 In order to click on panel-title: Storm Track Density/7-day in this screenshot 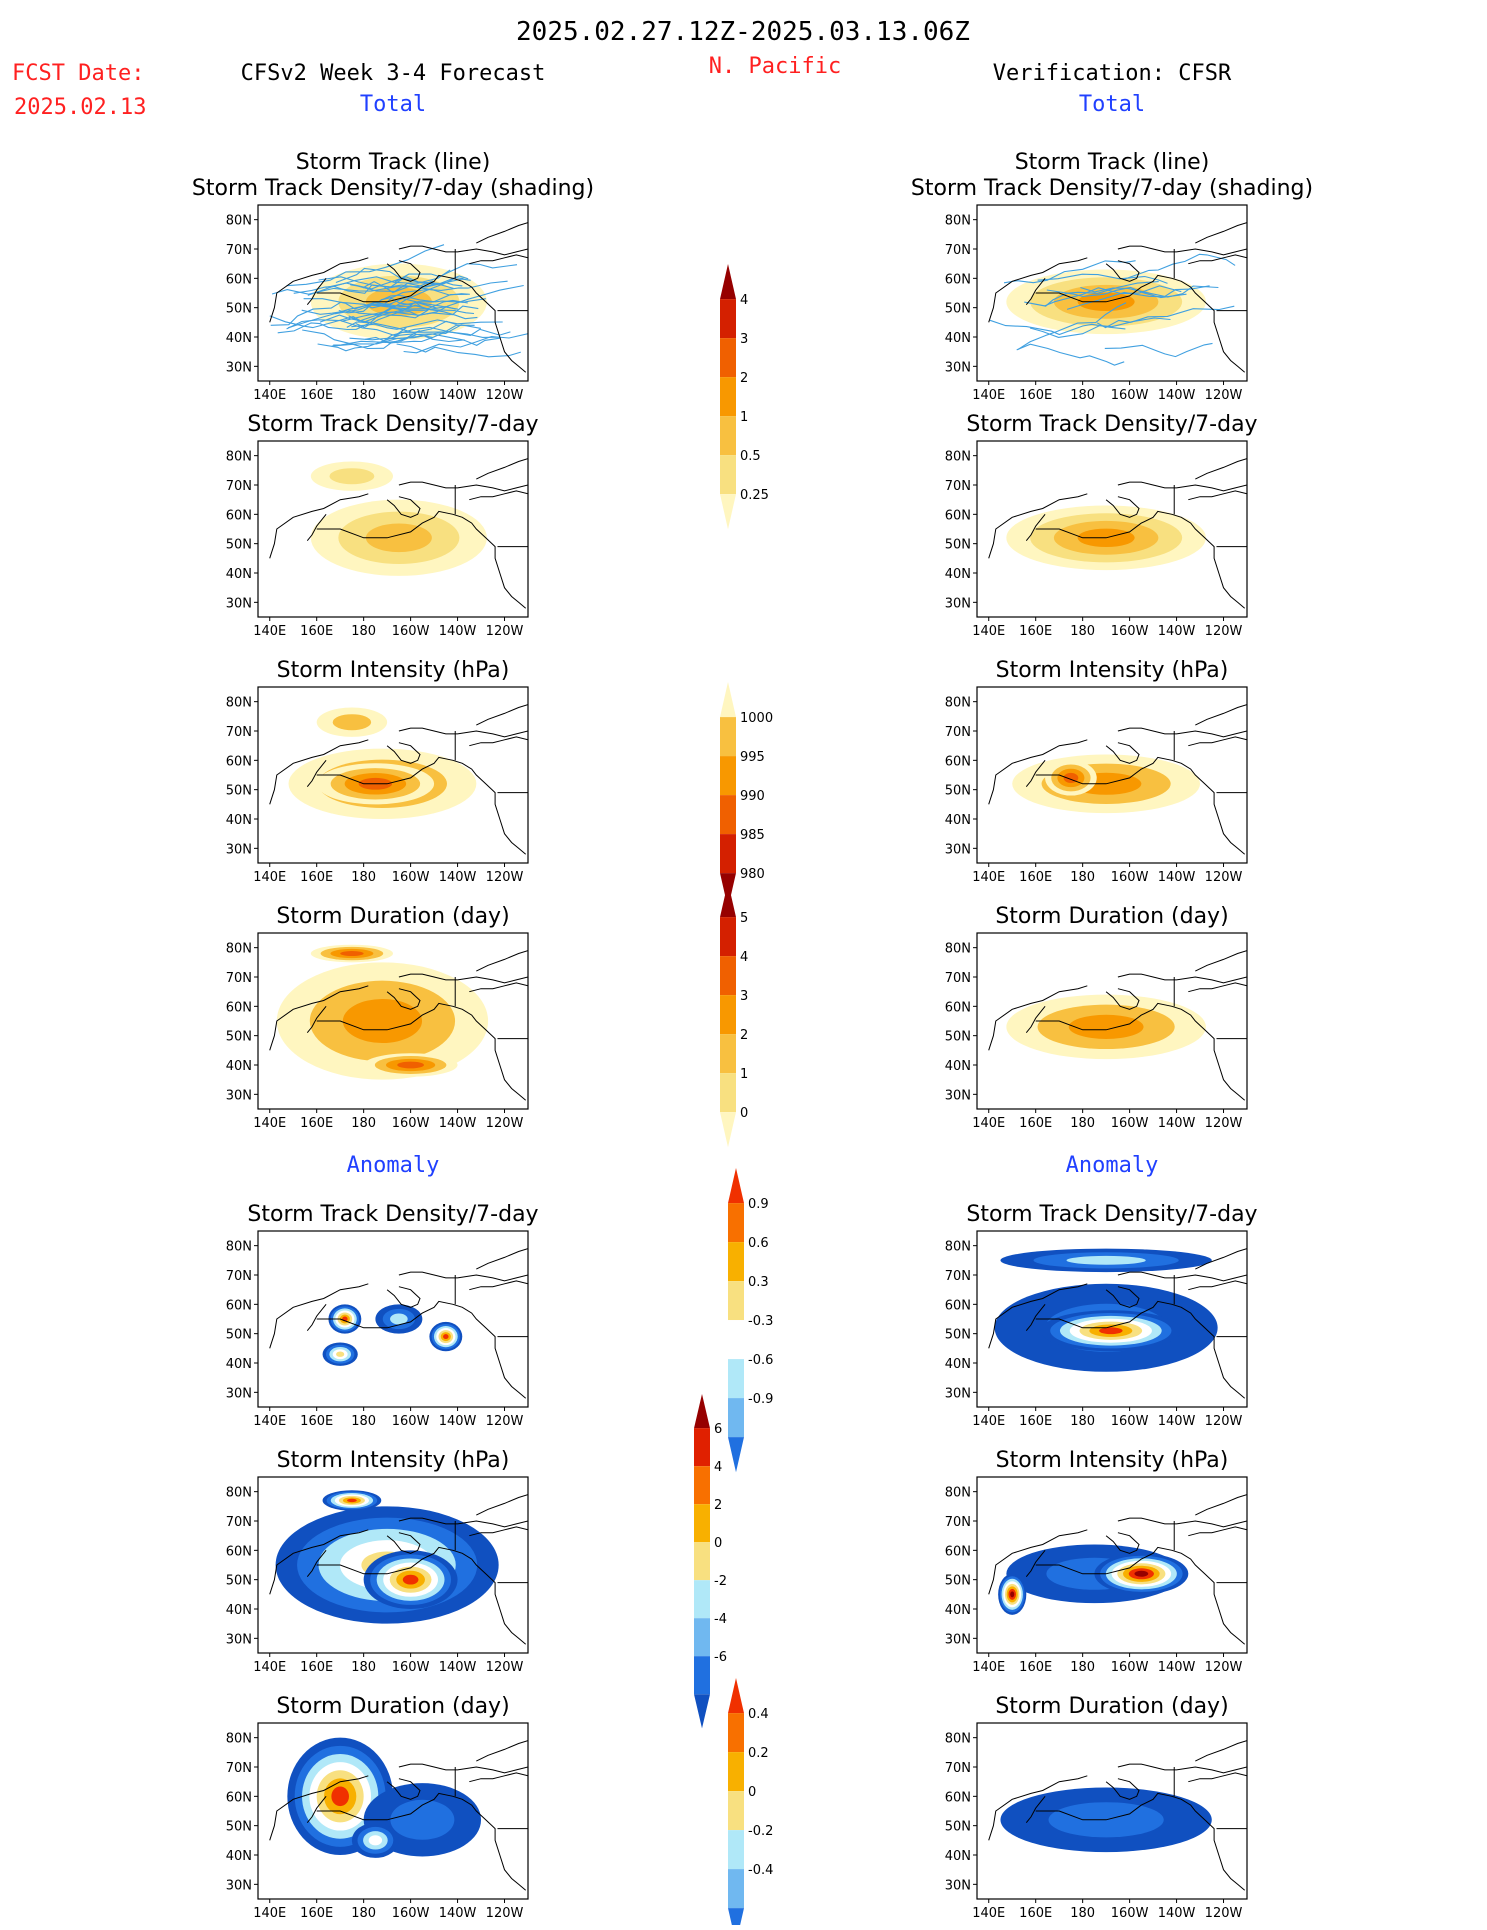, I will do `click(1111, 424)`.